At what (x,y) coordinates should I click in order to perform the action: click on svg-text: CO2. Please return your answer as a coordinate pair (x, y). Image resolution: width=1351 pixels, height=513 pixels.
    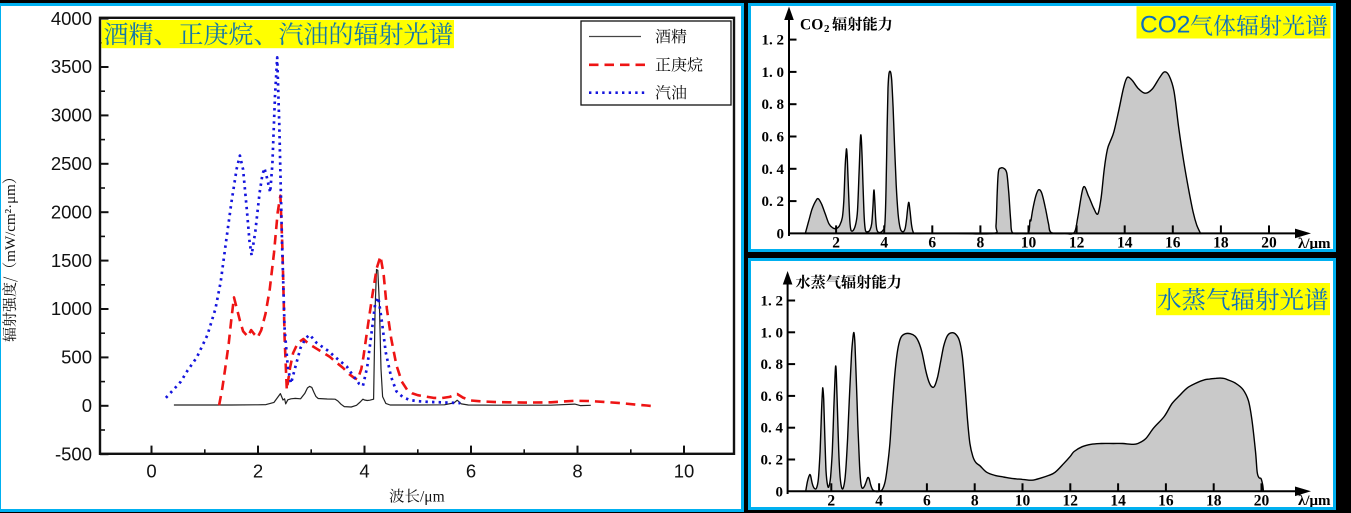
    Looking at the image, I should click on (1165, 25).